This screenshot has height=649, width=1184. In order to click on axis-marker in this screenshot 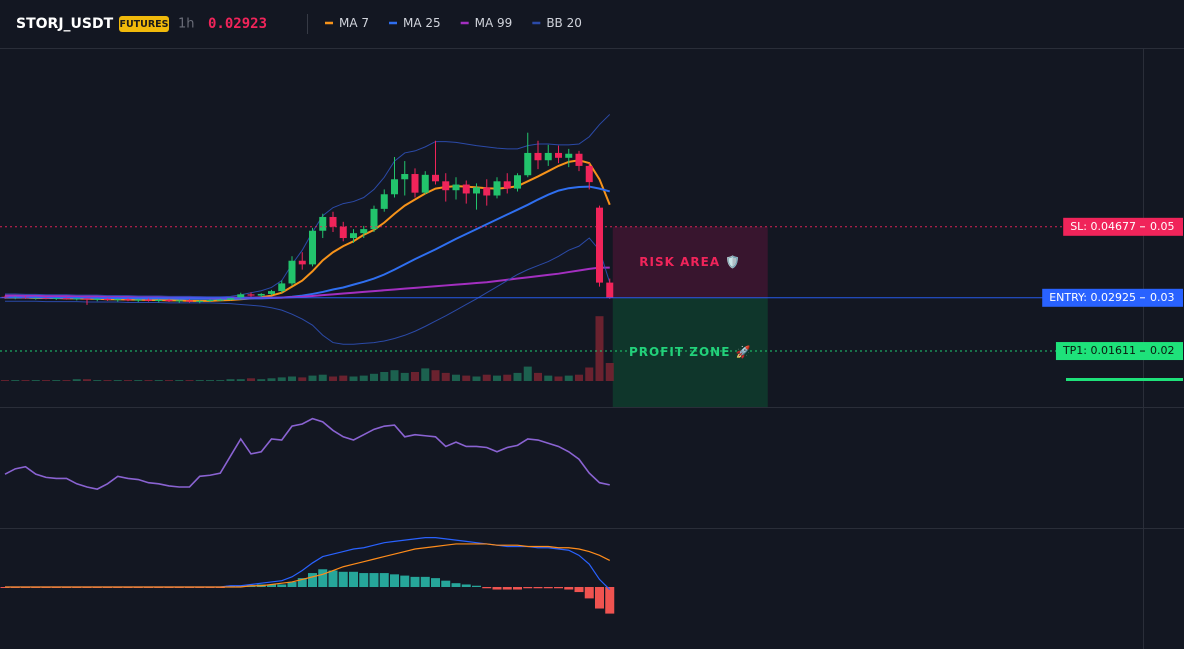, I will do `click(1124, 379)`.